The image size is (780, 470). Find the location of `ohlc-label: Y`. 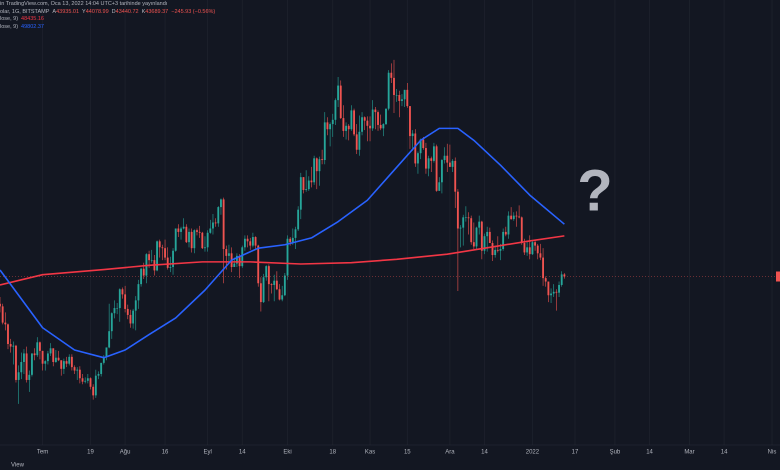

ohlc-label: Y is located at coordinates (84, 11).